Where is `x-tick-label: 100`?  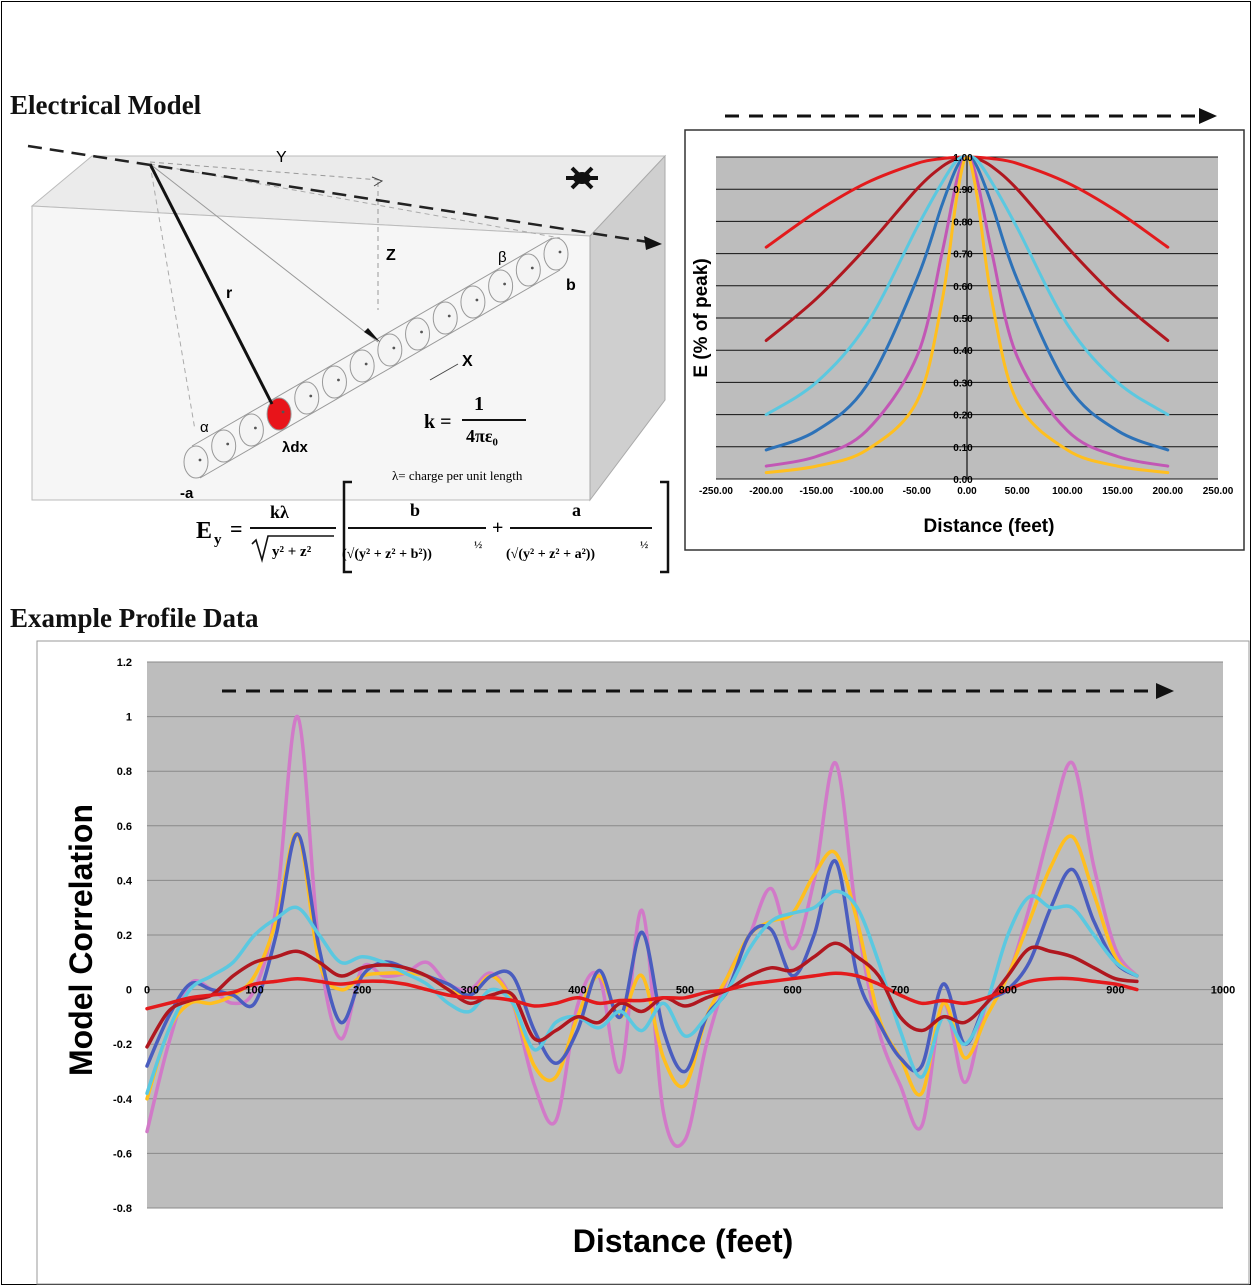
x-tick-label: 100 is located at coordinates (254, 991).